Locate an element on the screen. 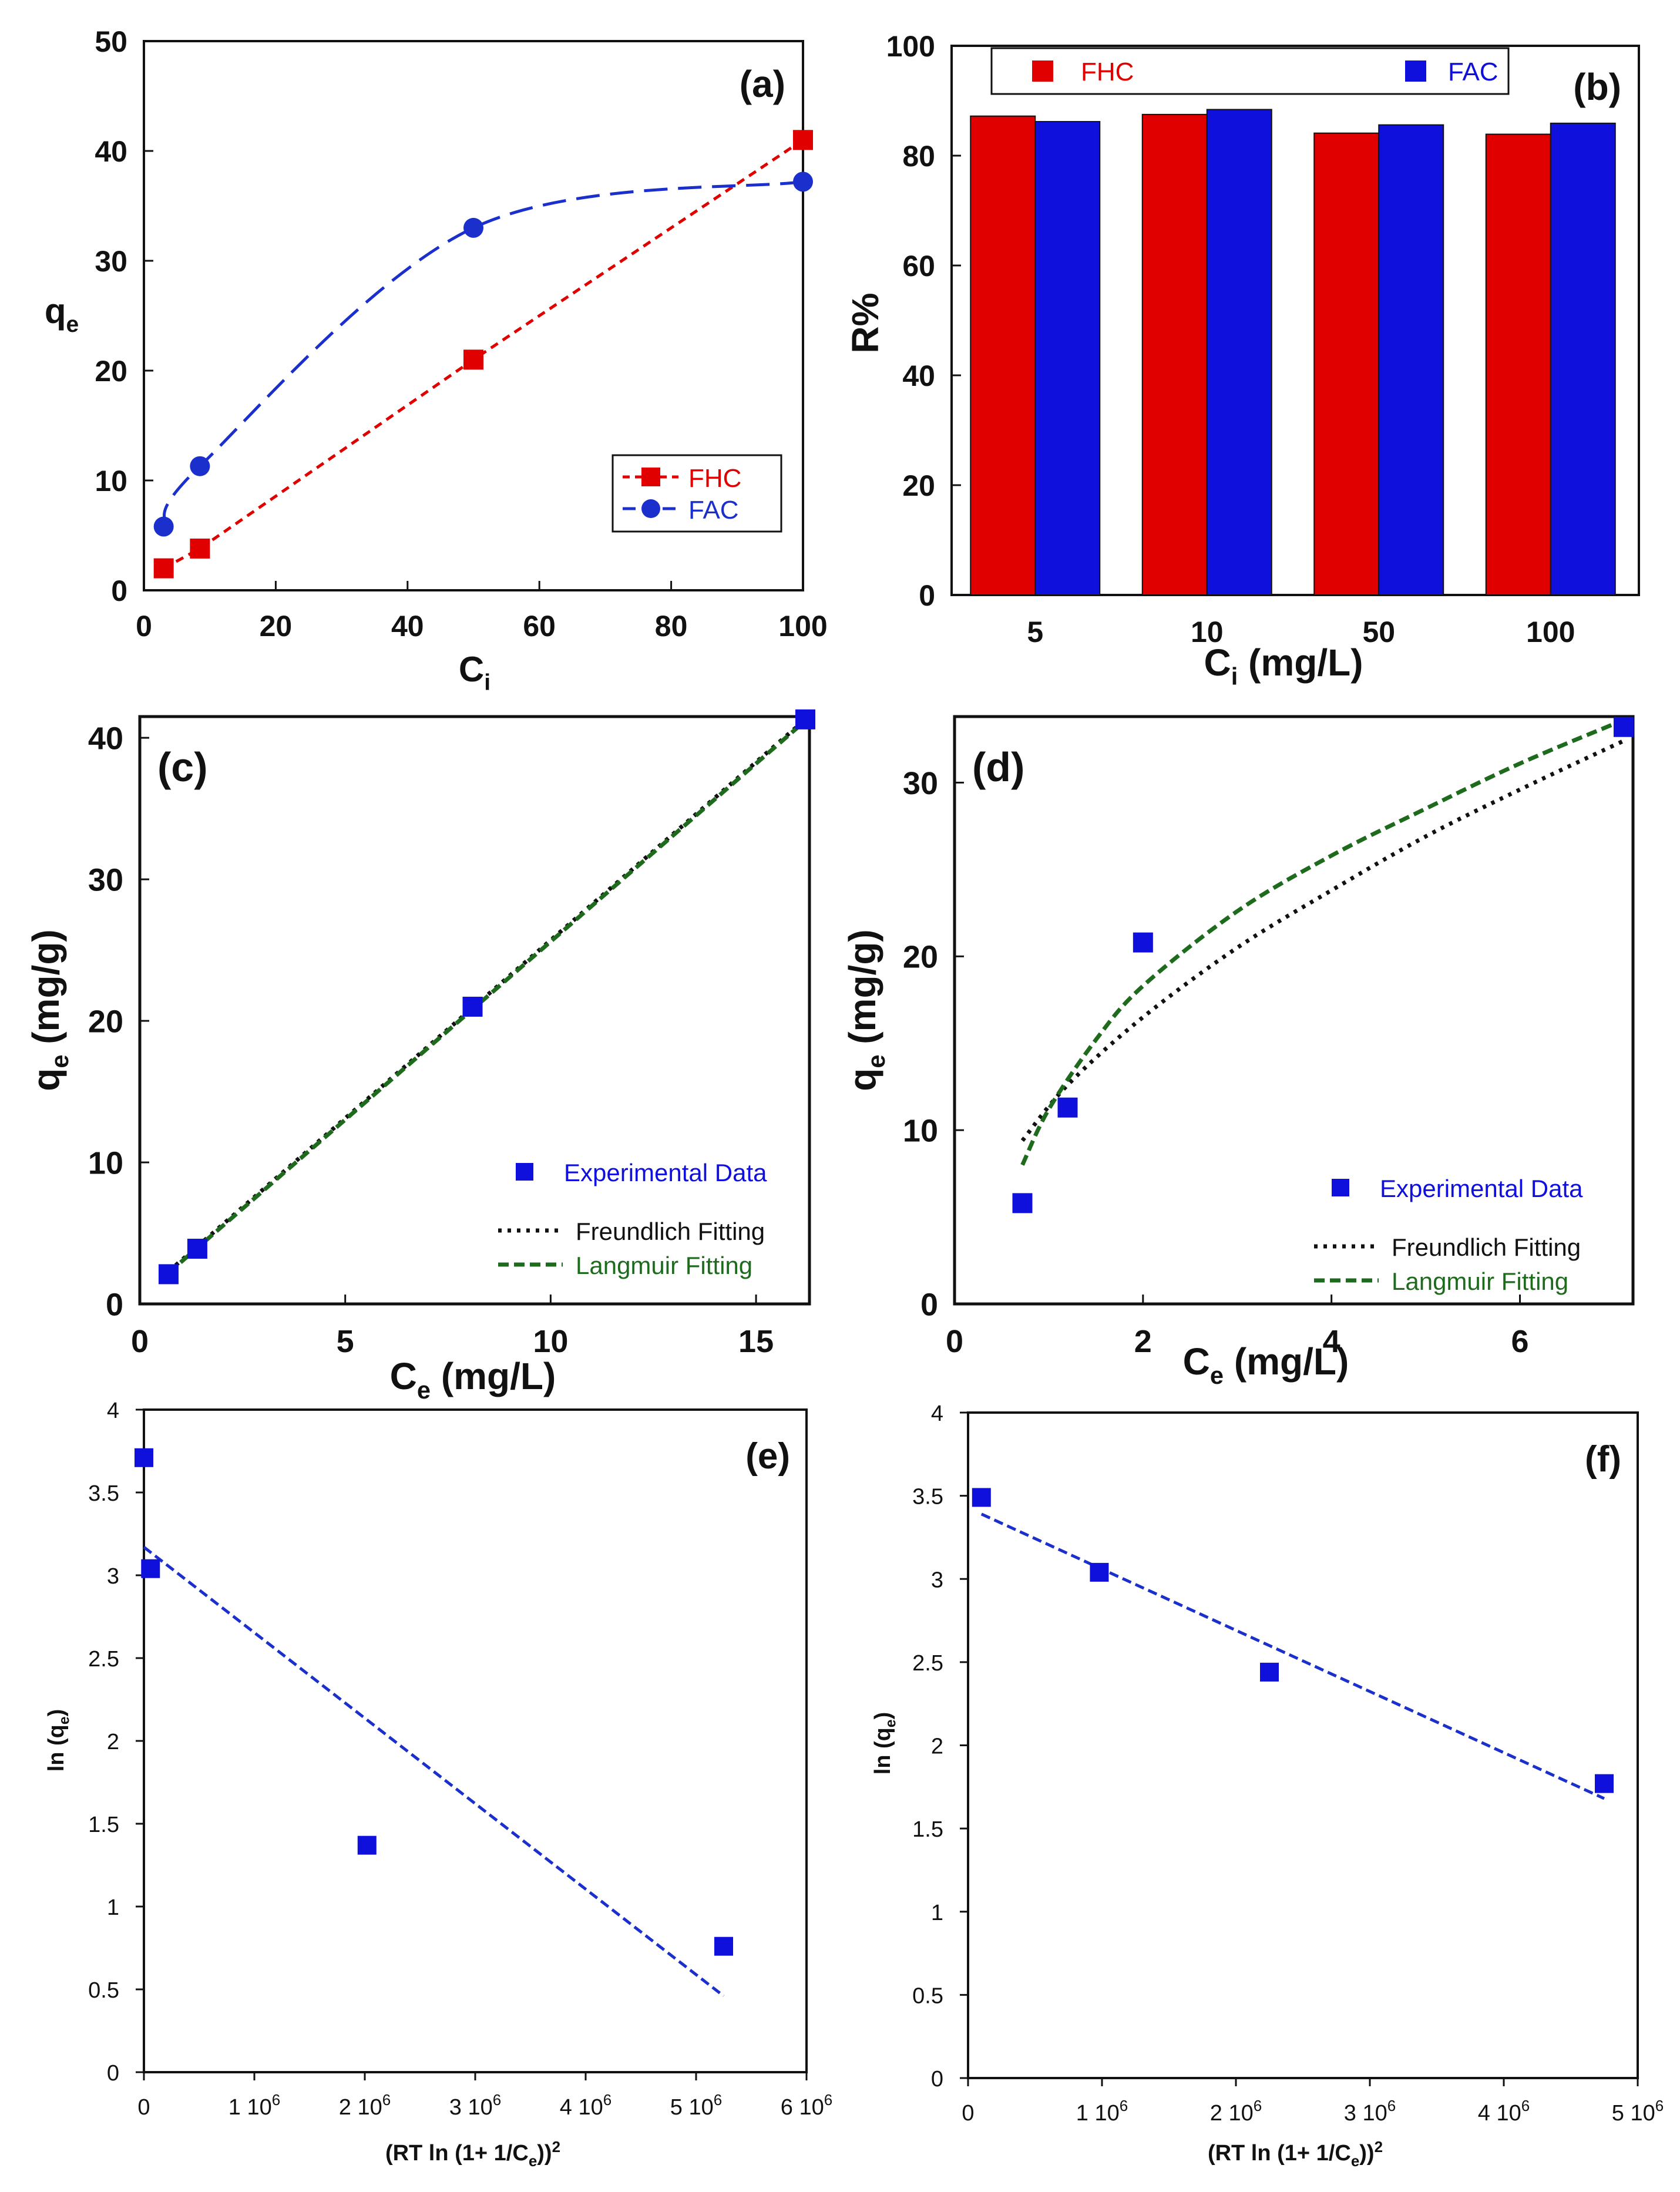 This screenshot has height=2192, width=1680. y-tick-label: 10 is located at coordinates (105, 1163).